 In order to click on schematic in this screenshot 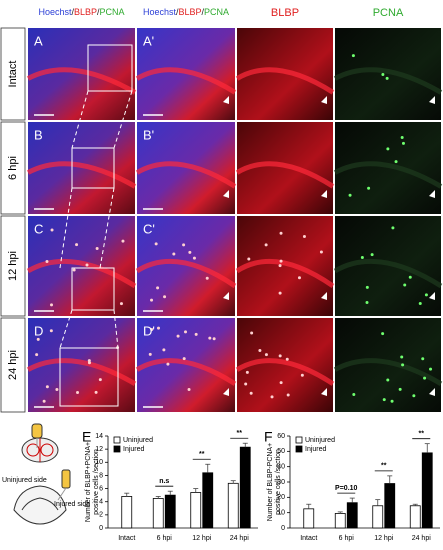, I will do `click(42, 474)`.